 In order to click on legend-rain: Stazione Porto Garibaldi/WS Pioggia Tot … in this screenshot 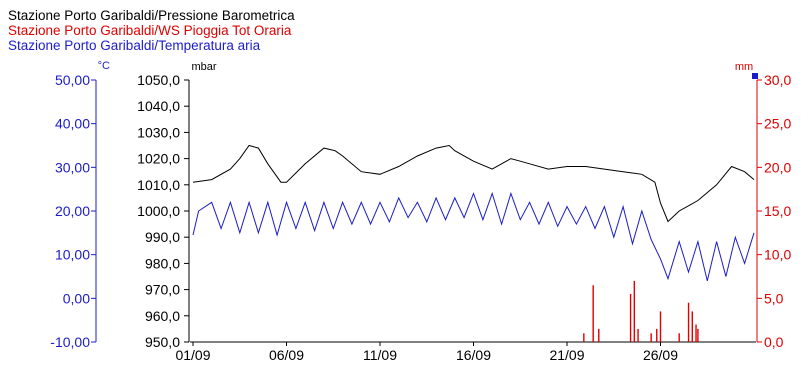, I will do `click(150, 30)`.